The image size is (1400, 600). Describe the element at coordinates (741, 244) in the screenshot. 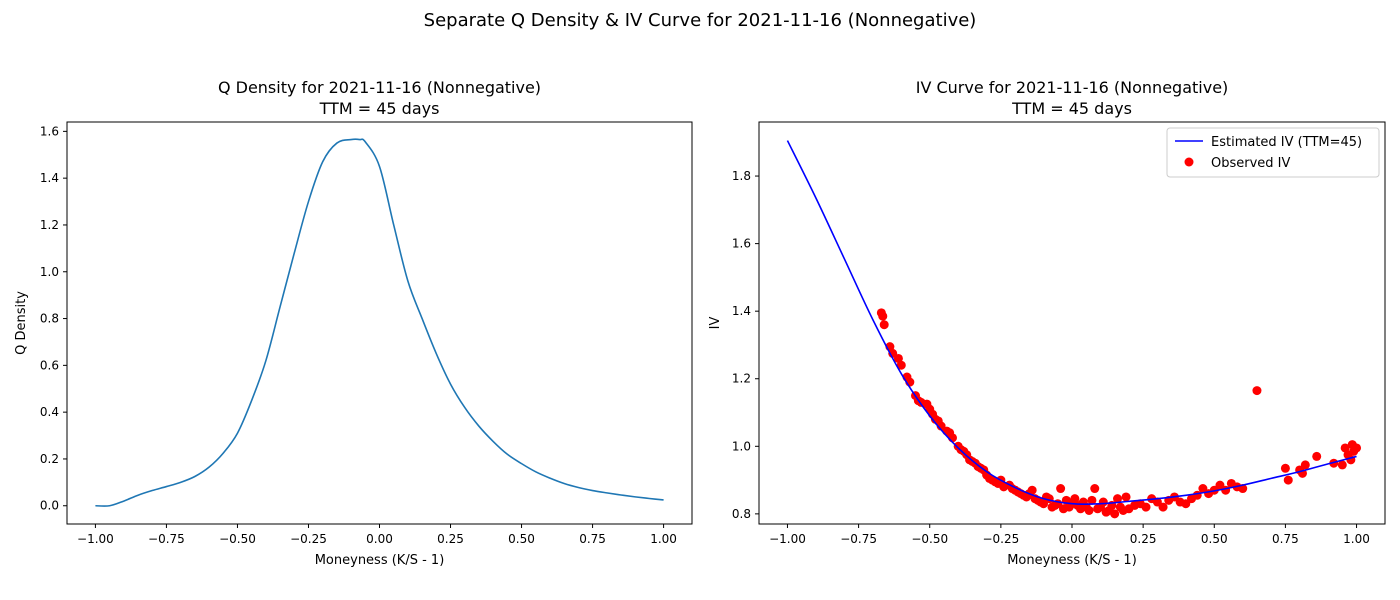

I see `iv-curve-y-tick-label: 1.6` at that location.